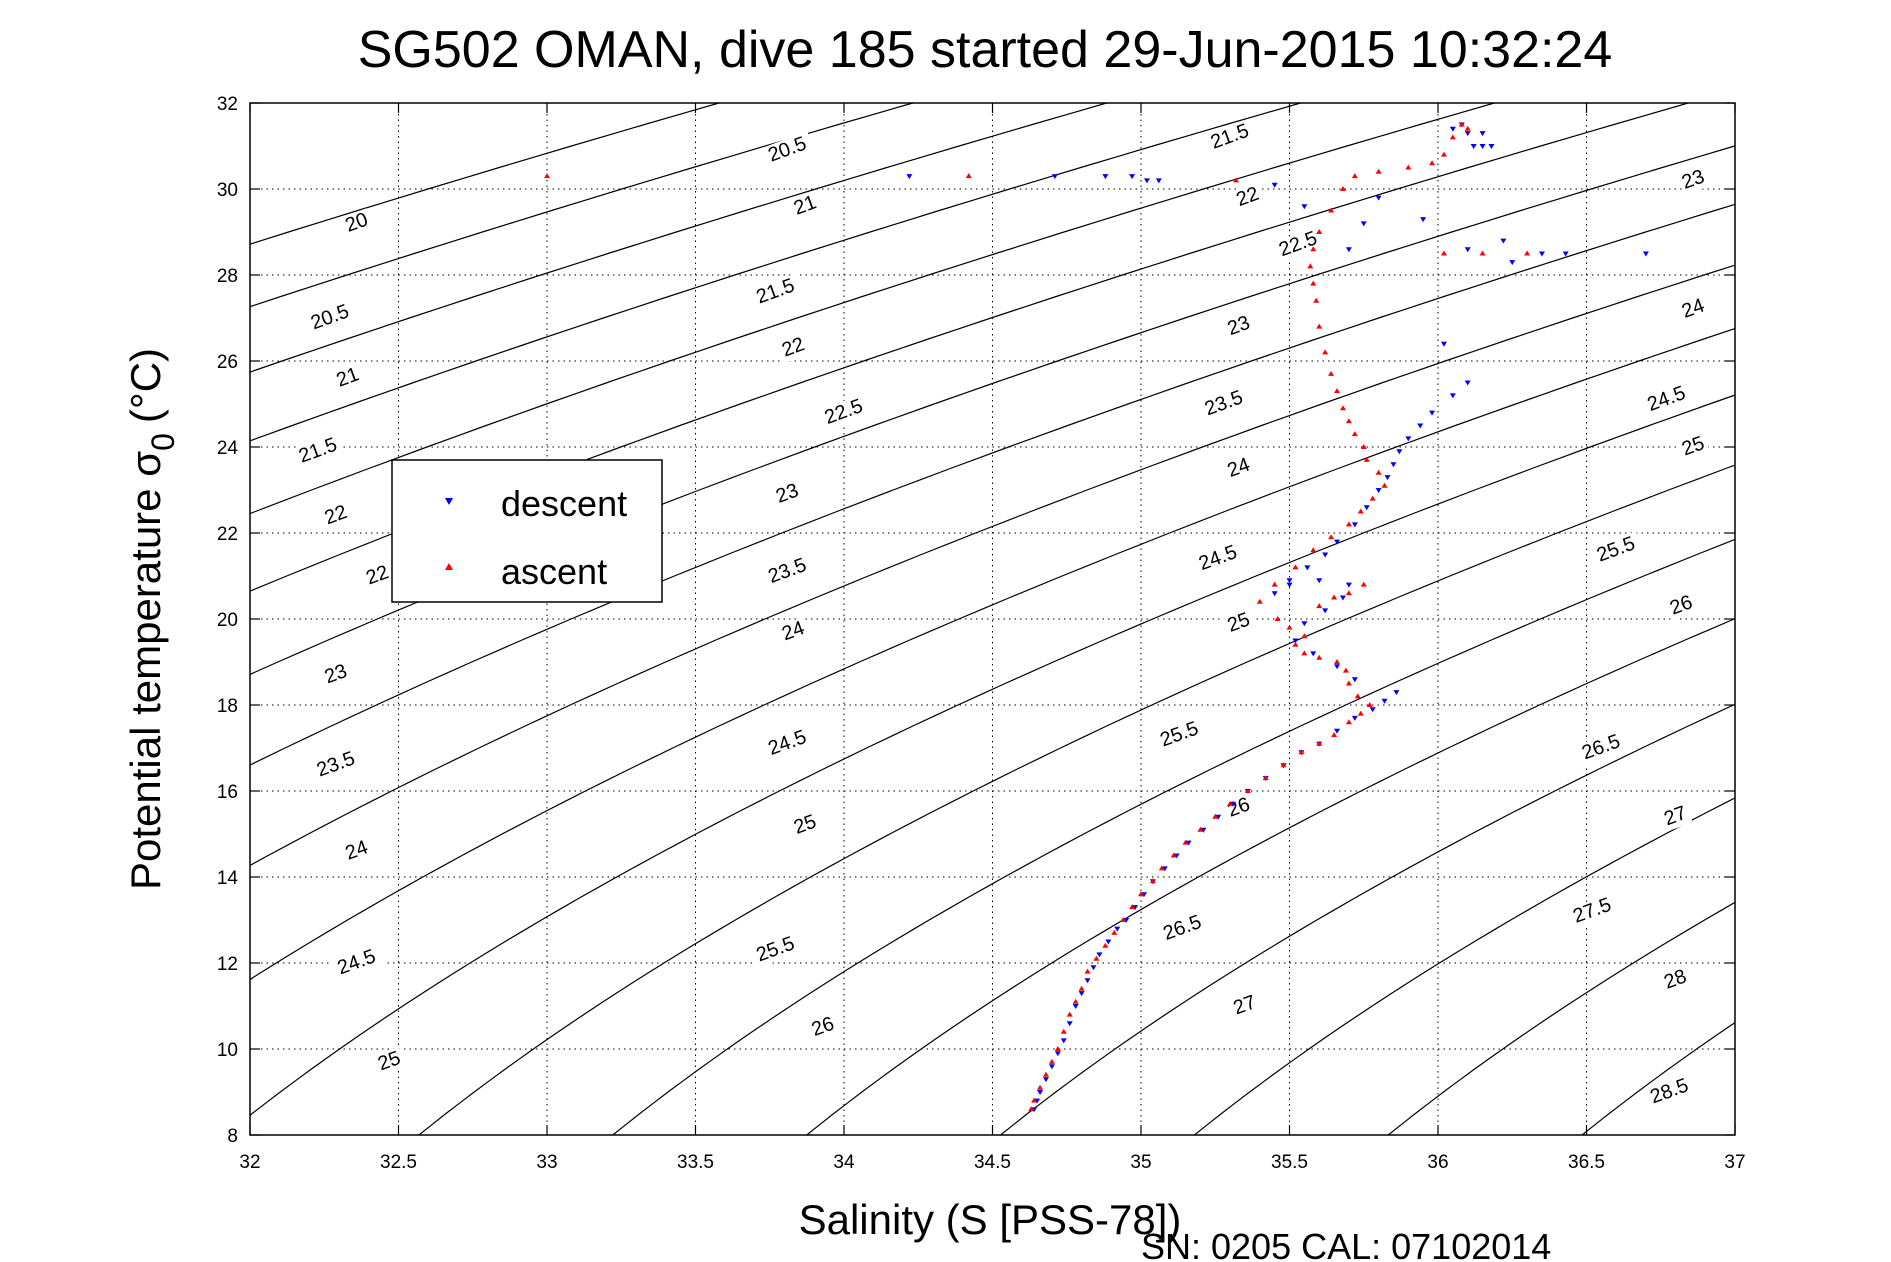 This screenshot has height=1262, width=1891. Describe the element at coordinates (227, 362) in the screenshot. I see `y-tick-label: 26` at that location.